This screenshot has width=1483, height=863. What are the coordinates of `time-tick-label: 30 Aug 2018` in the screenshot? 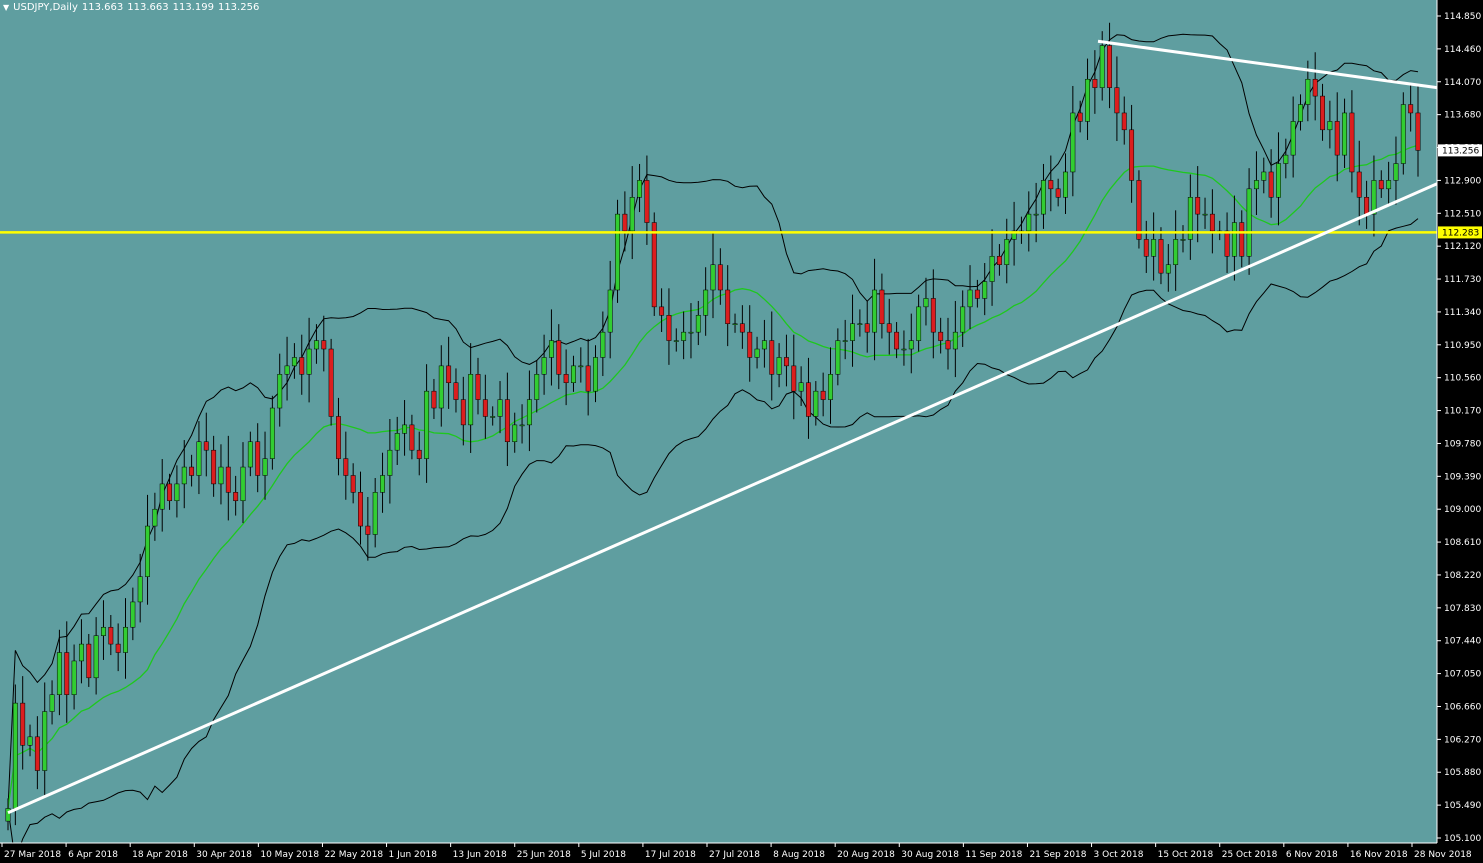 It's located at (930, 855).